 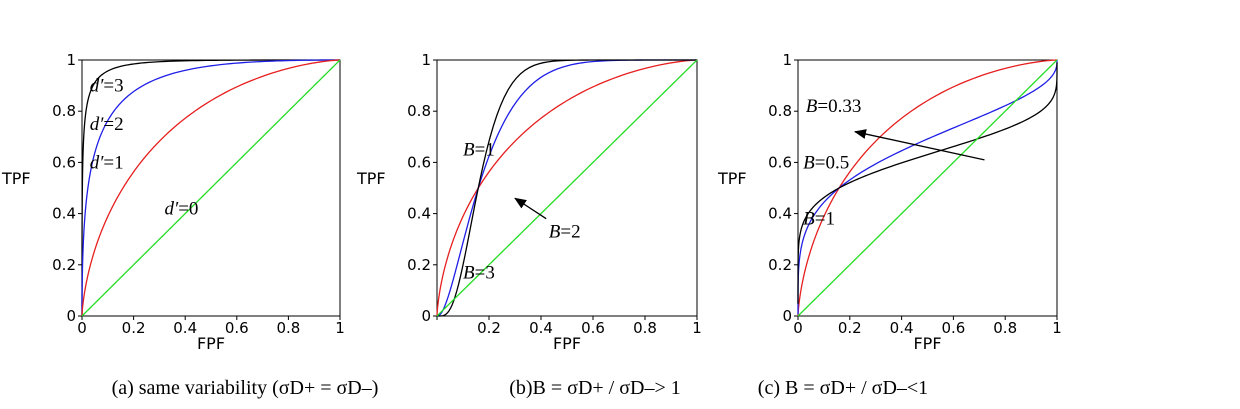 I want to click on curve-annotation: B=3, so click(x=479, y=272).